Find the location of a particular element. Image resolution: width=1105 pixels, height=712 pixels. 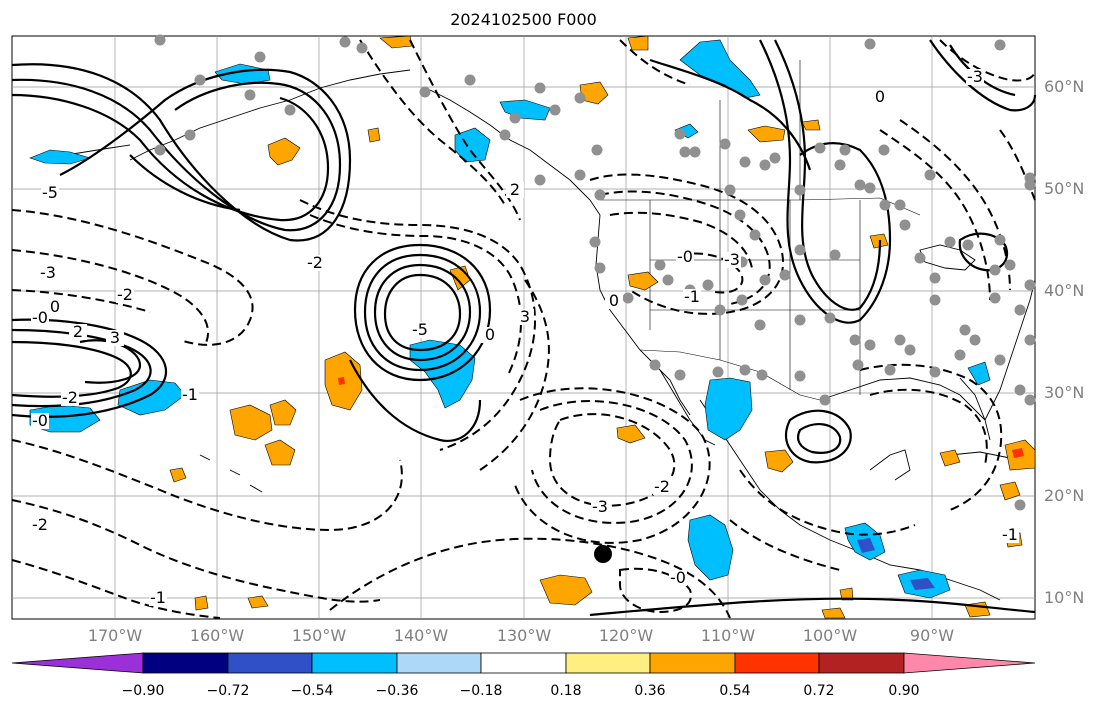

lon-tick-label: 90°W is located at coordinates (932, 635).